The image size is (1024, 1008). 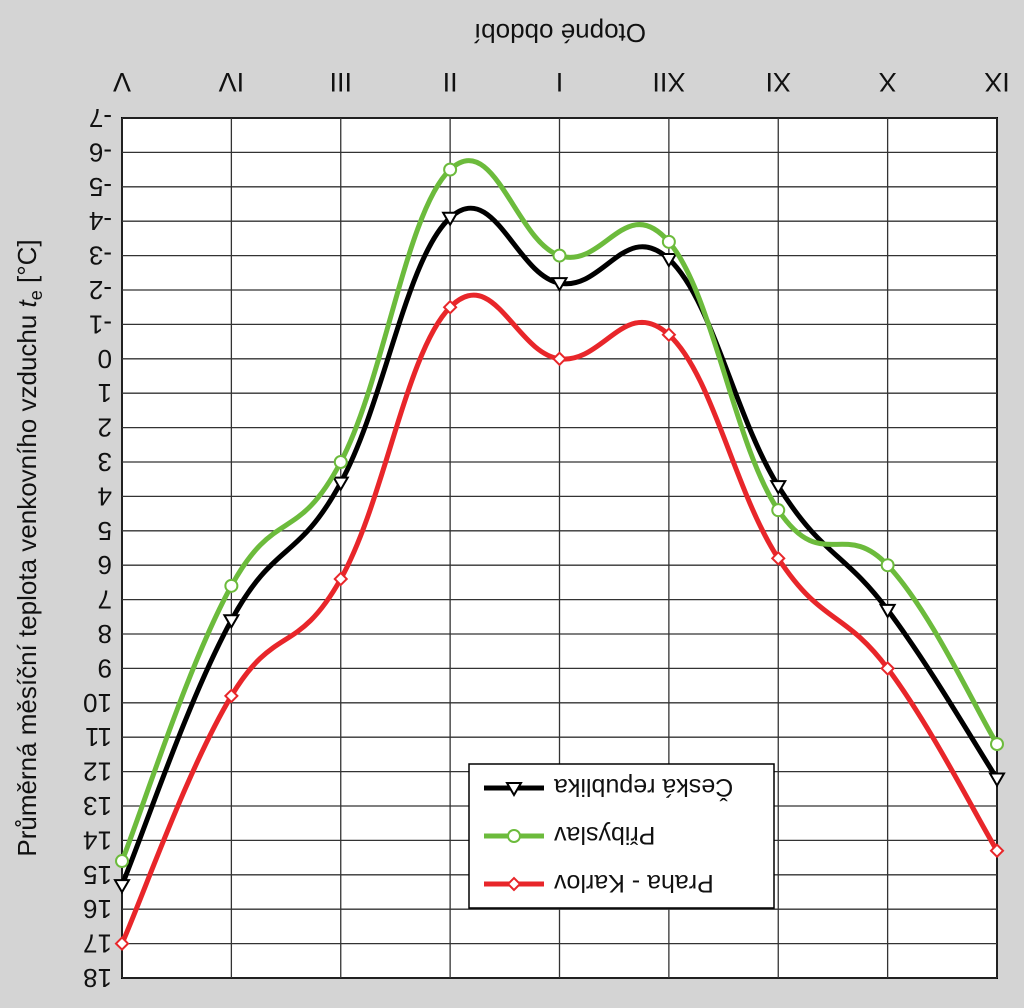 What do you see at coordinates (105, 634) in the screenshot?
I see `y-tick-label: 8` at bounding box center [105, 634].